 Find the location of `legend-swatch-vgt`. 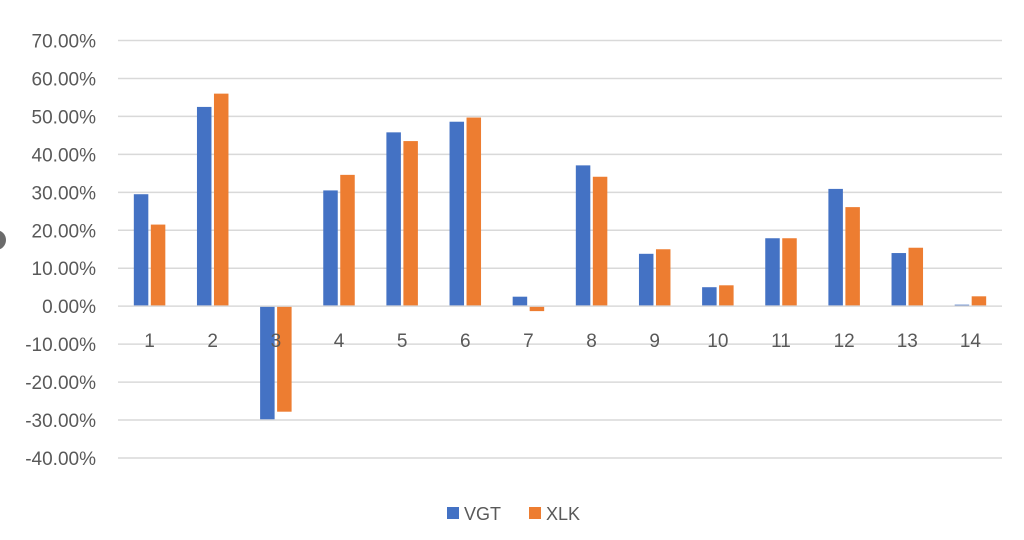

legend-swatch-vgt is located at coordinates (453, 513).